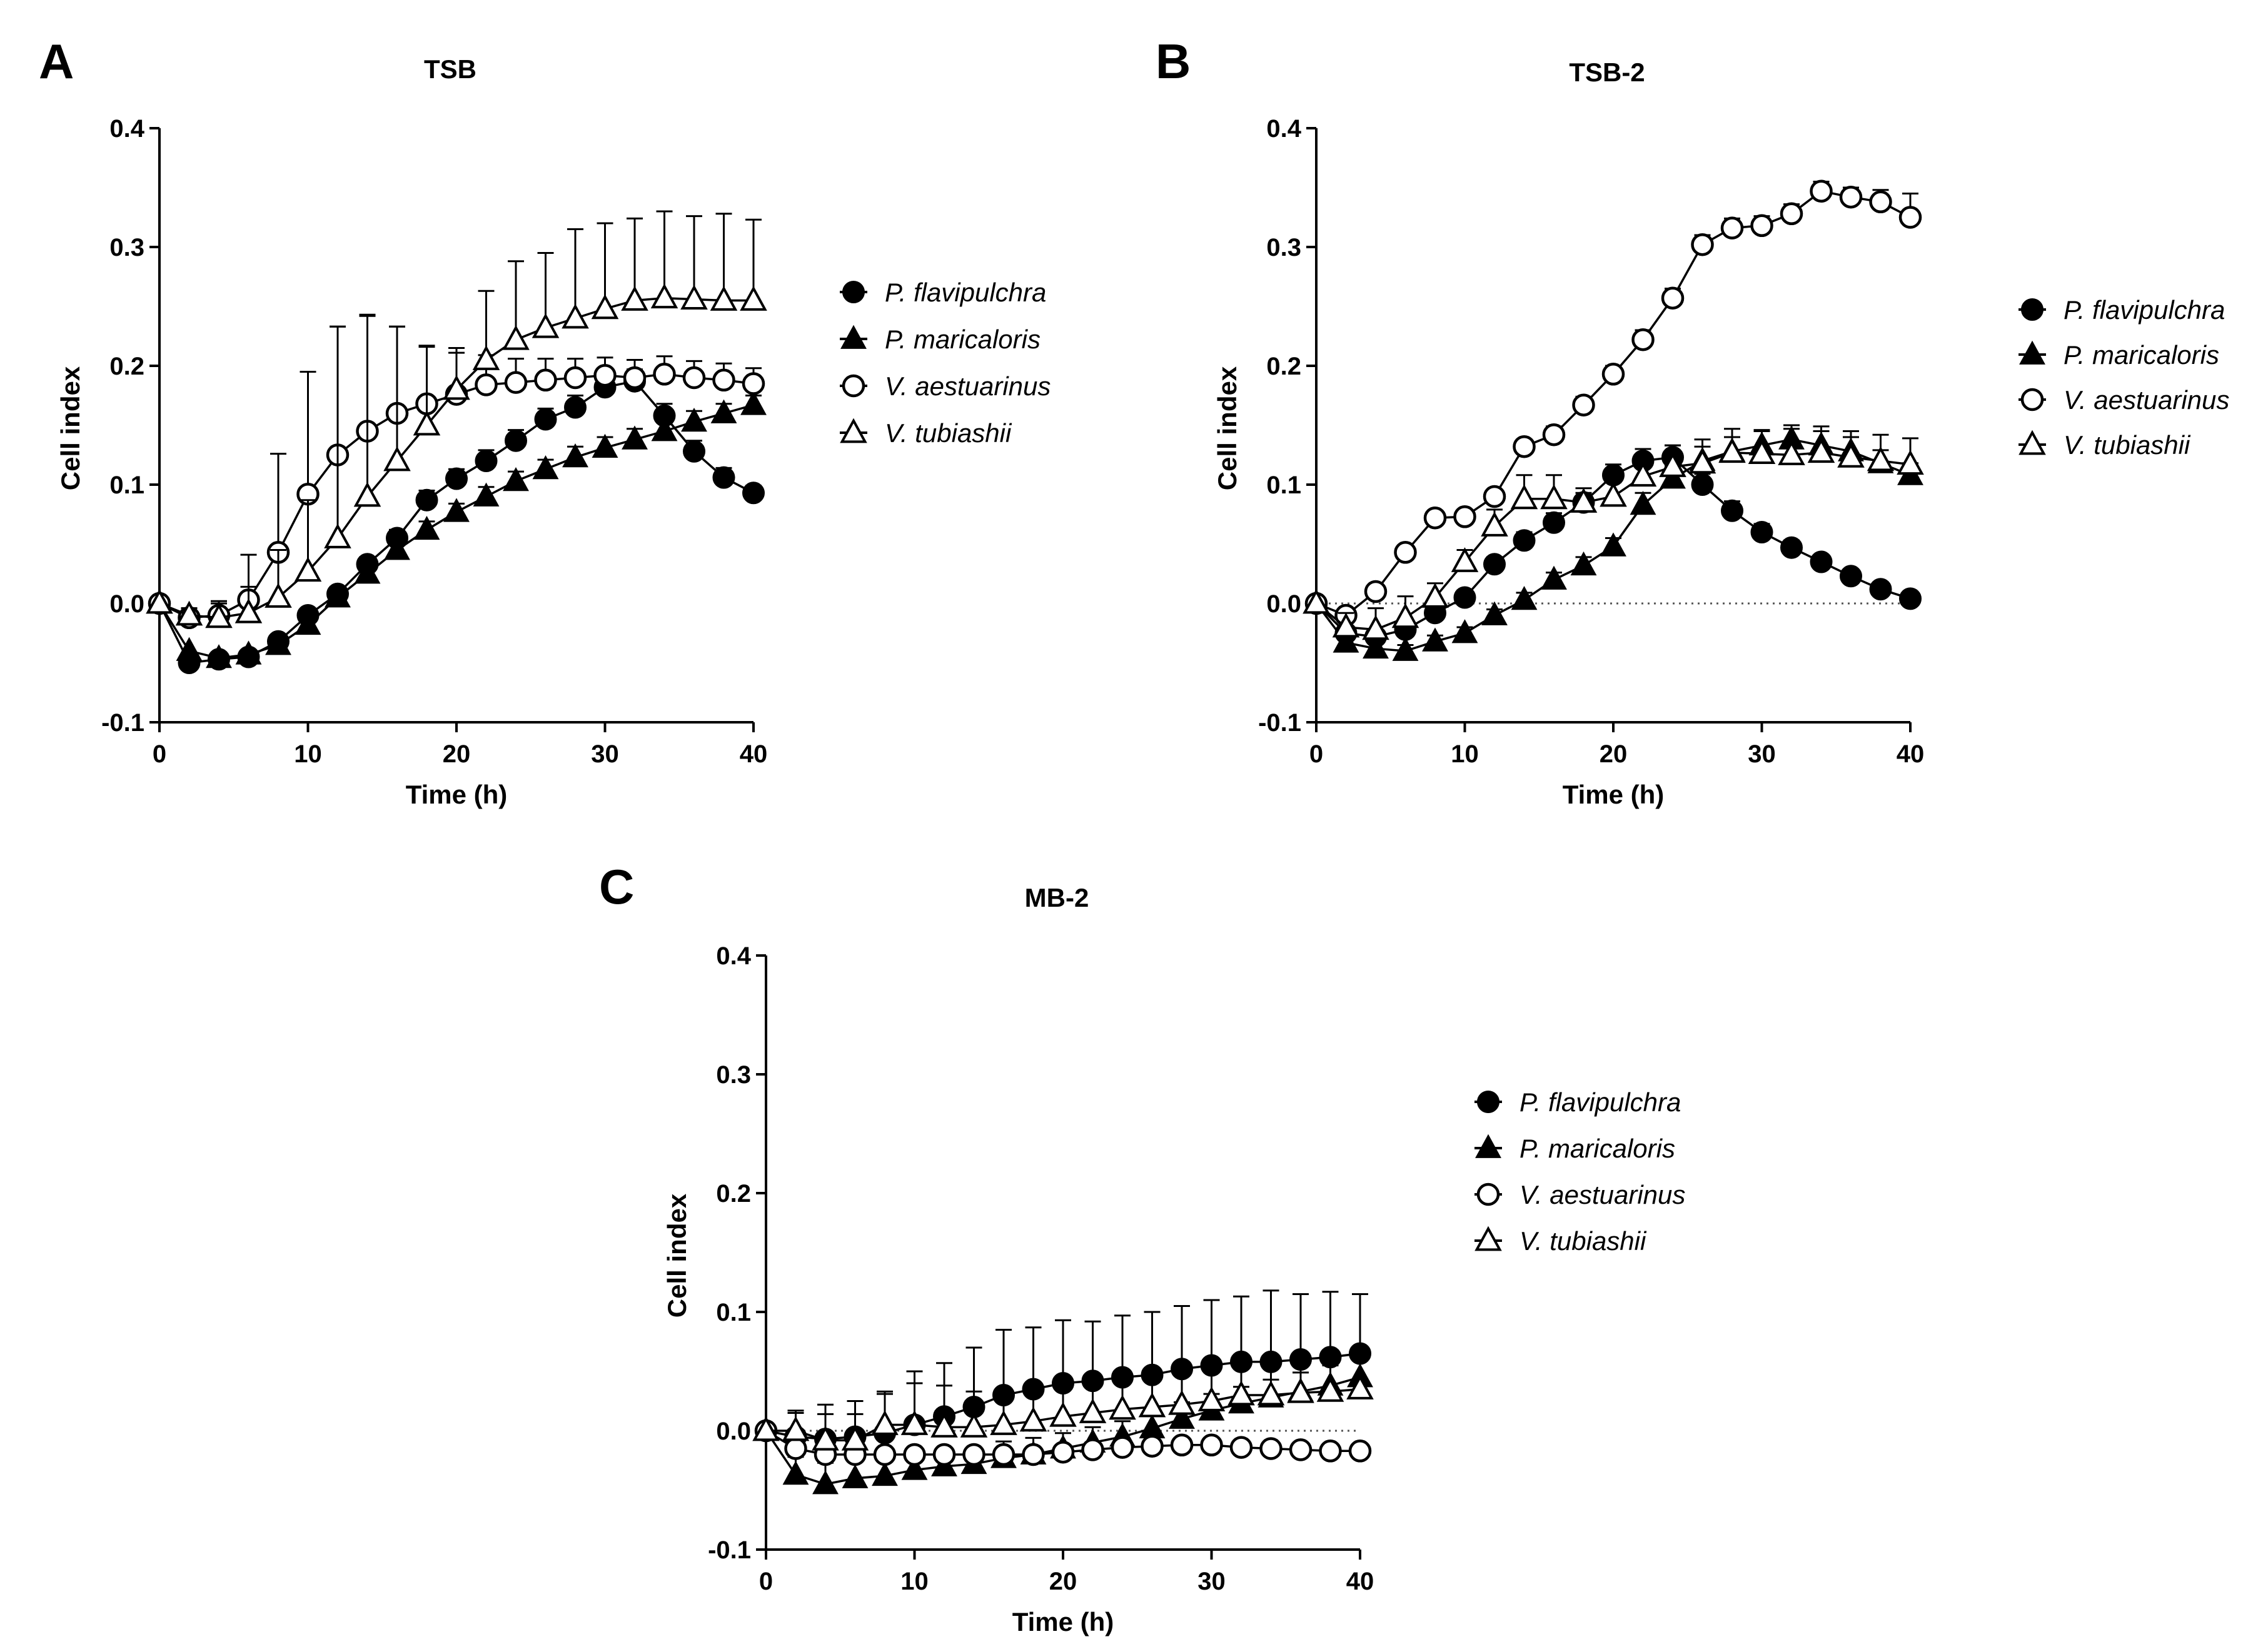  I want to click on y-tick-label: 0.1, so click(733, 1313).